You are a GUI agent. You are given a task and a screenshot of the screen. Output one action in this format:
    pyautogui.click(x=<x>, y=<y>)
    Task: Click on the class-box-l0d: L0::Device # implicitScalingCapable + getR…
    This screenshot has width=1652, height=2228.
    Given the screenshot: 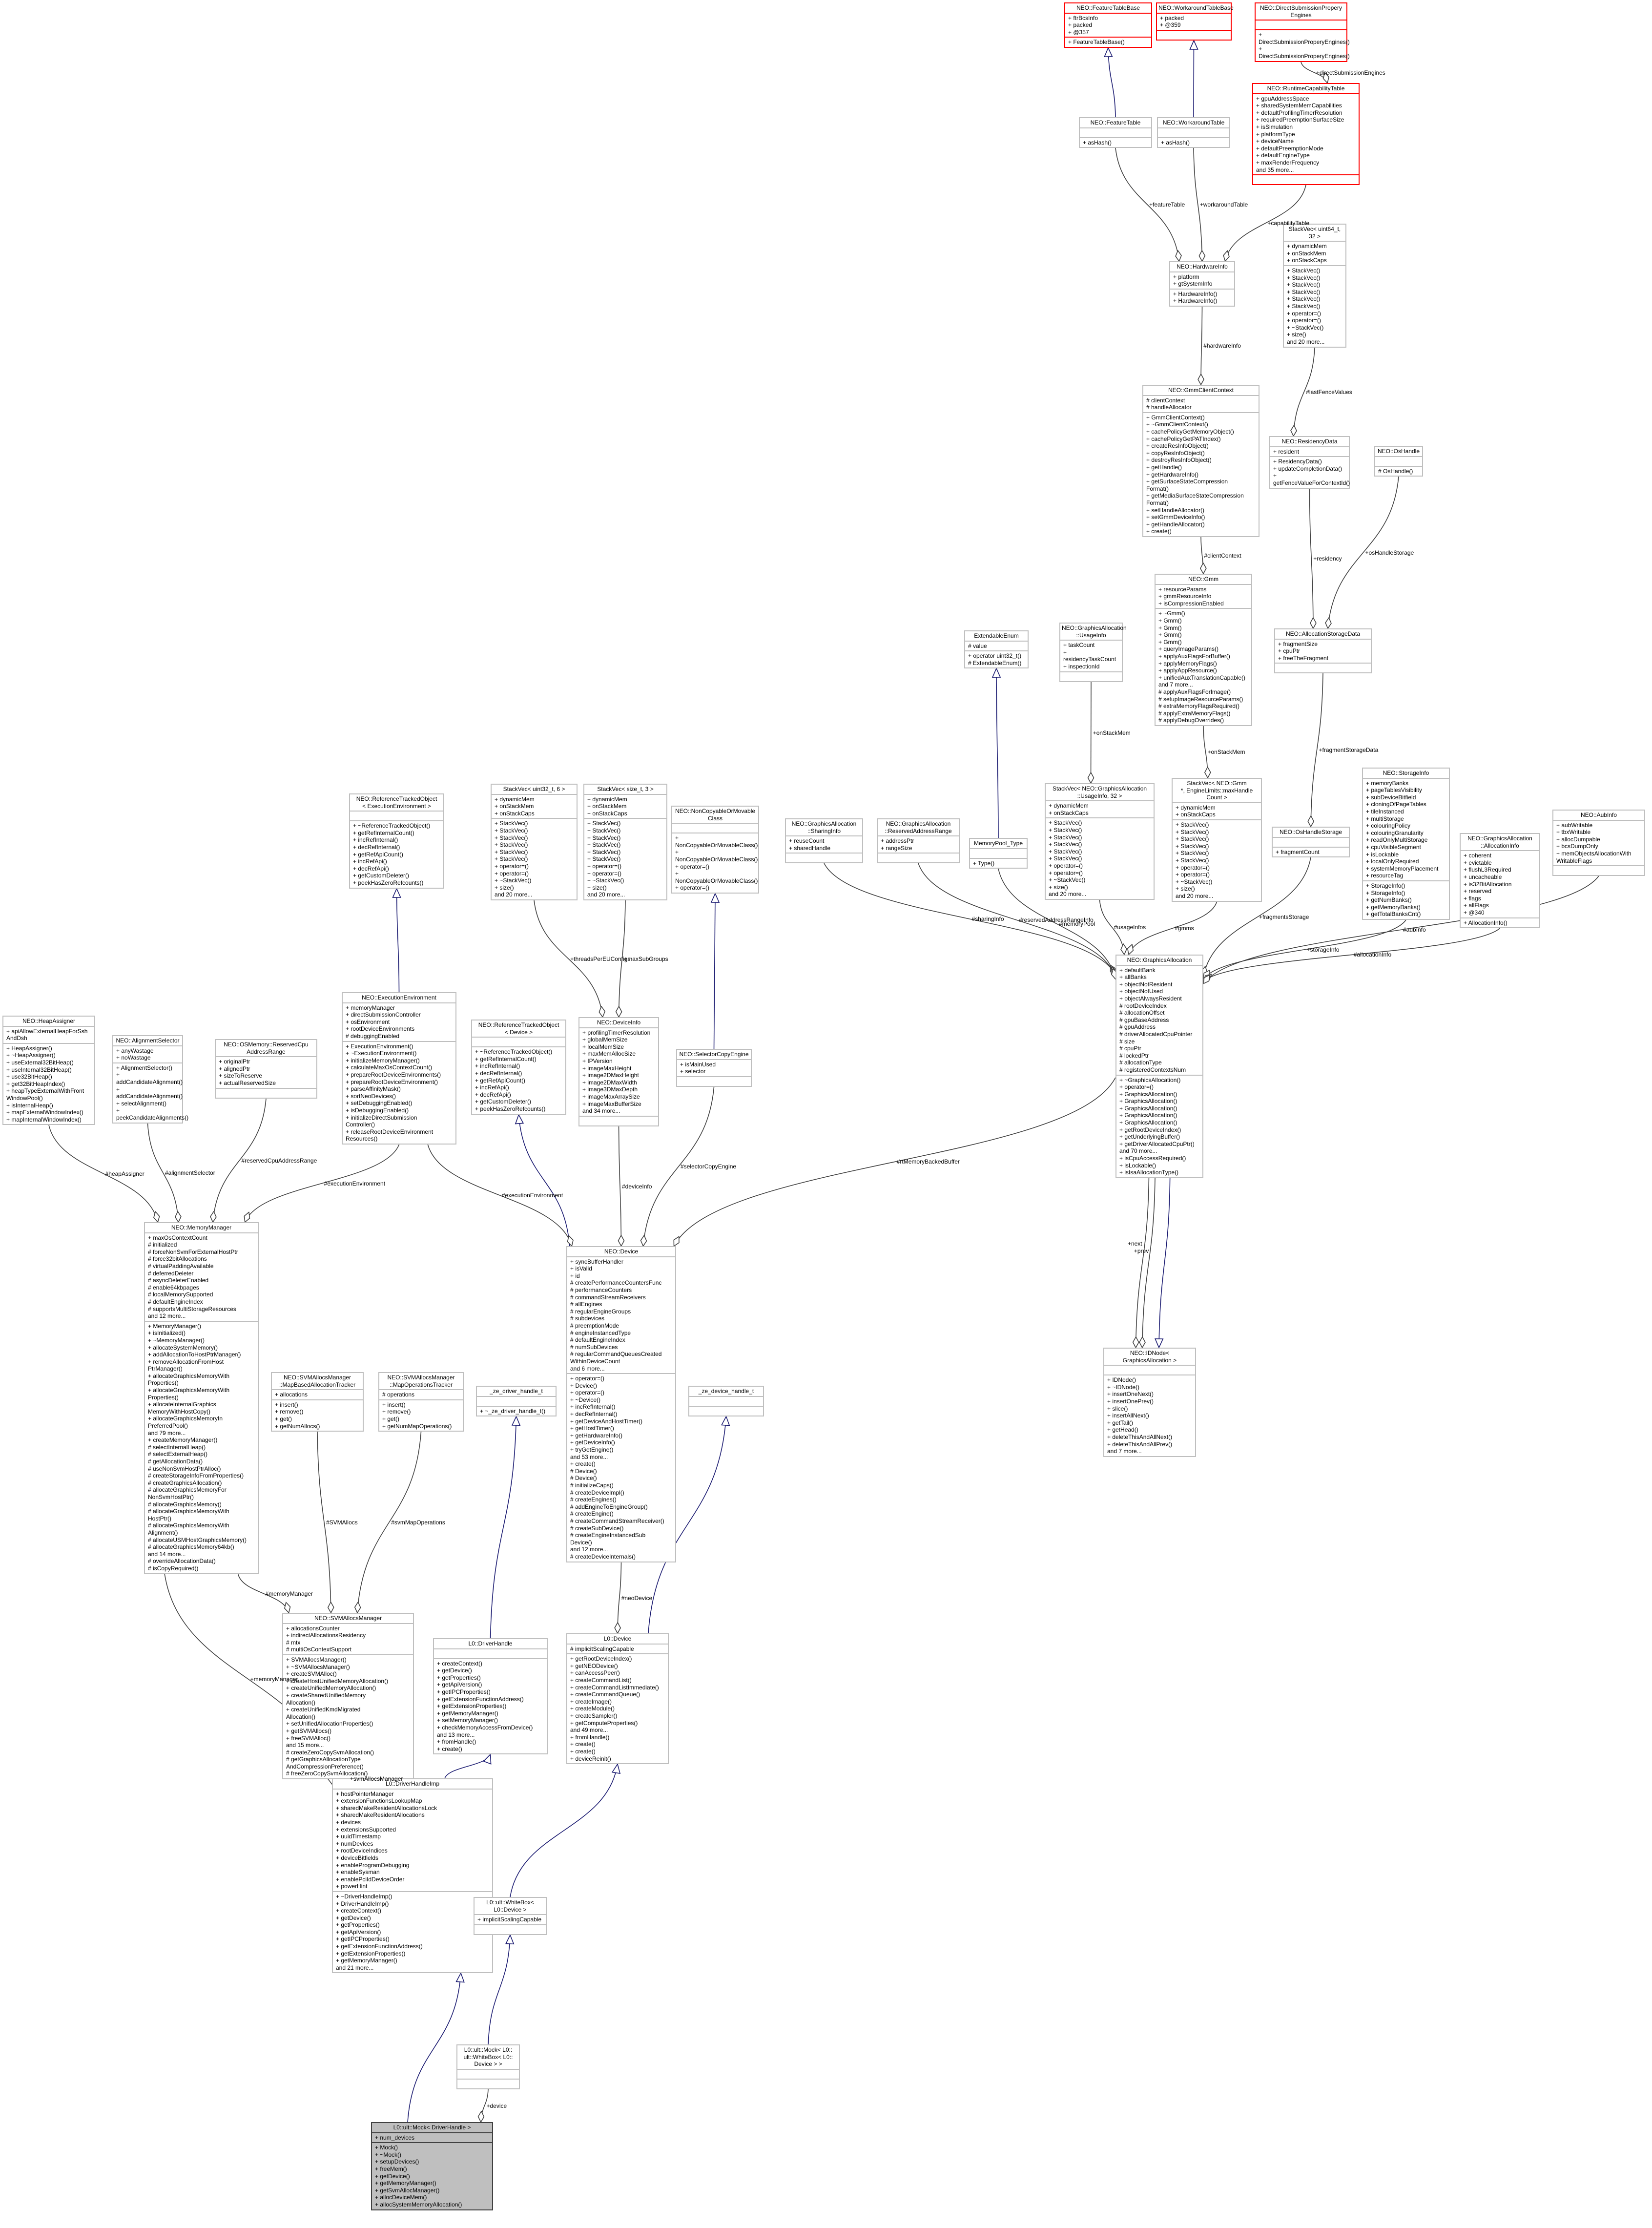 What is the action you would take?
    pyautogui.click(x=617, y=1699)
    